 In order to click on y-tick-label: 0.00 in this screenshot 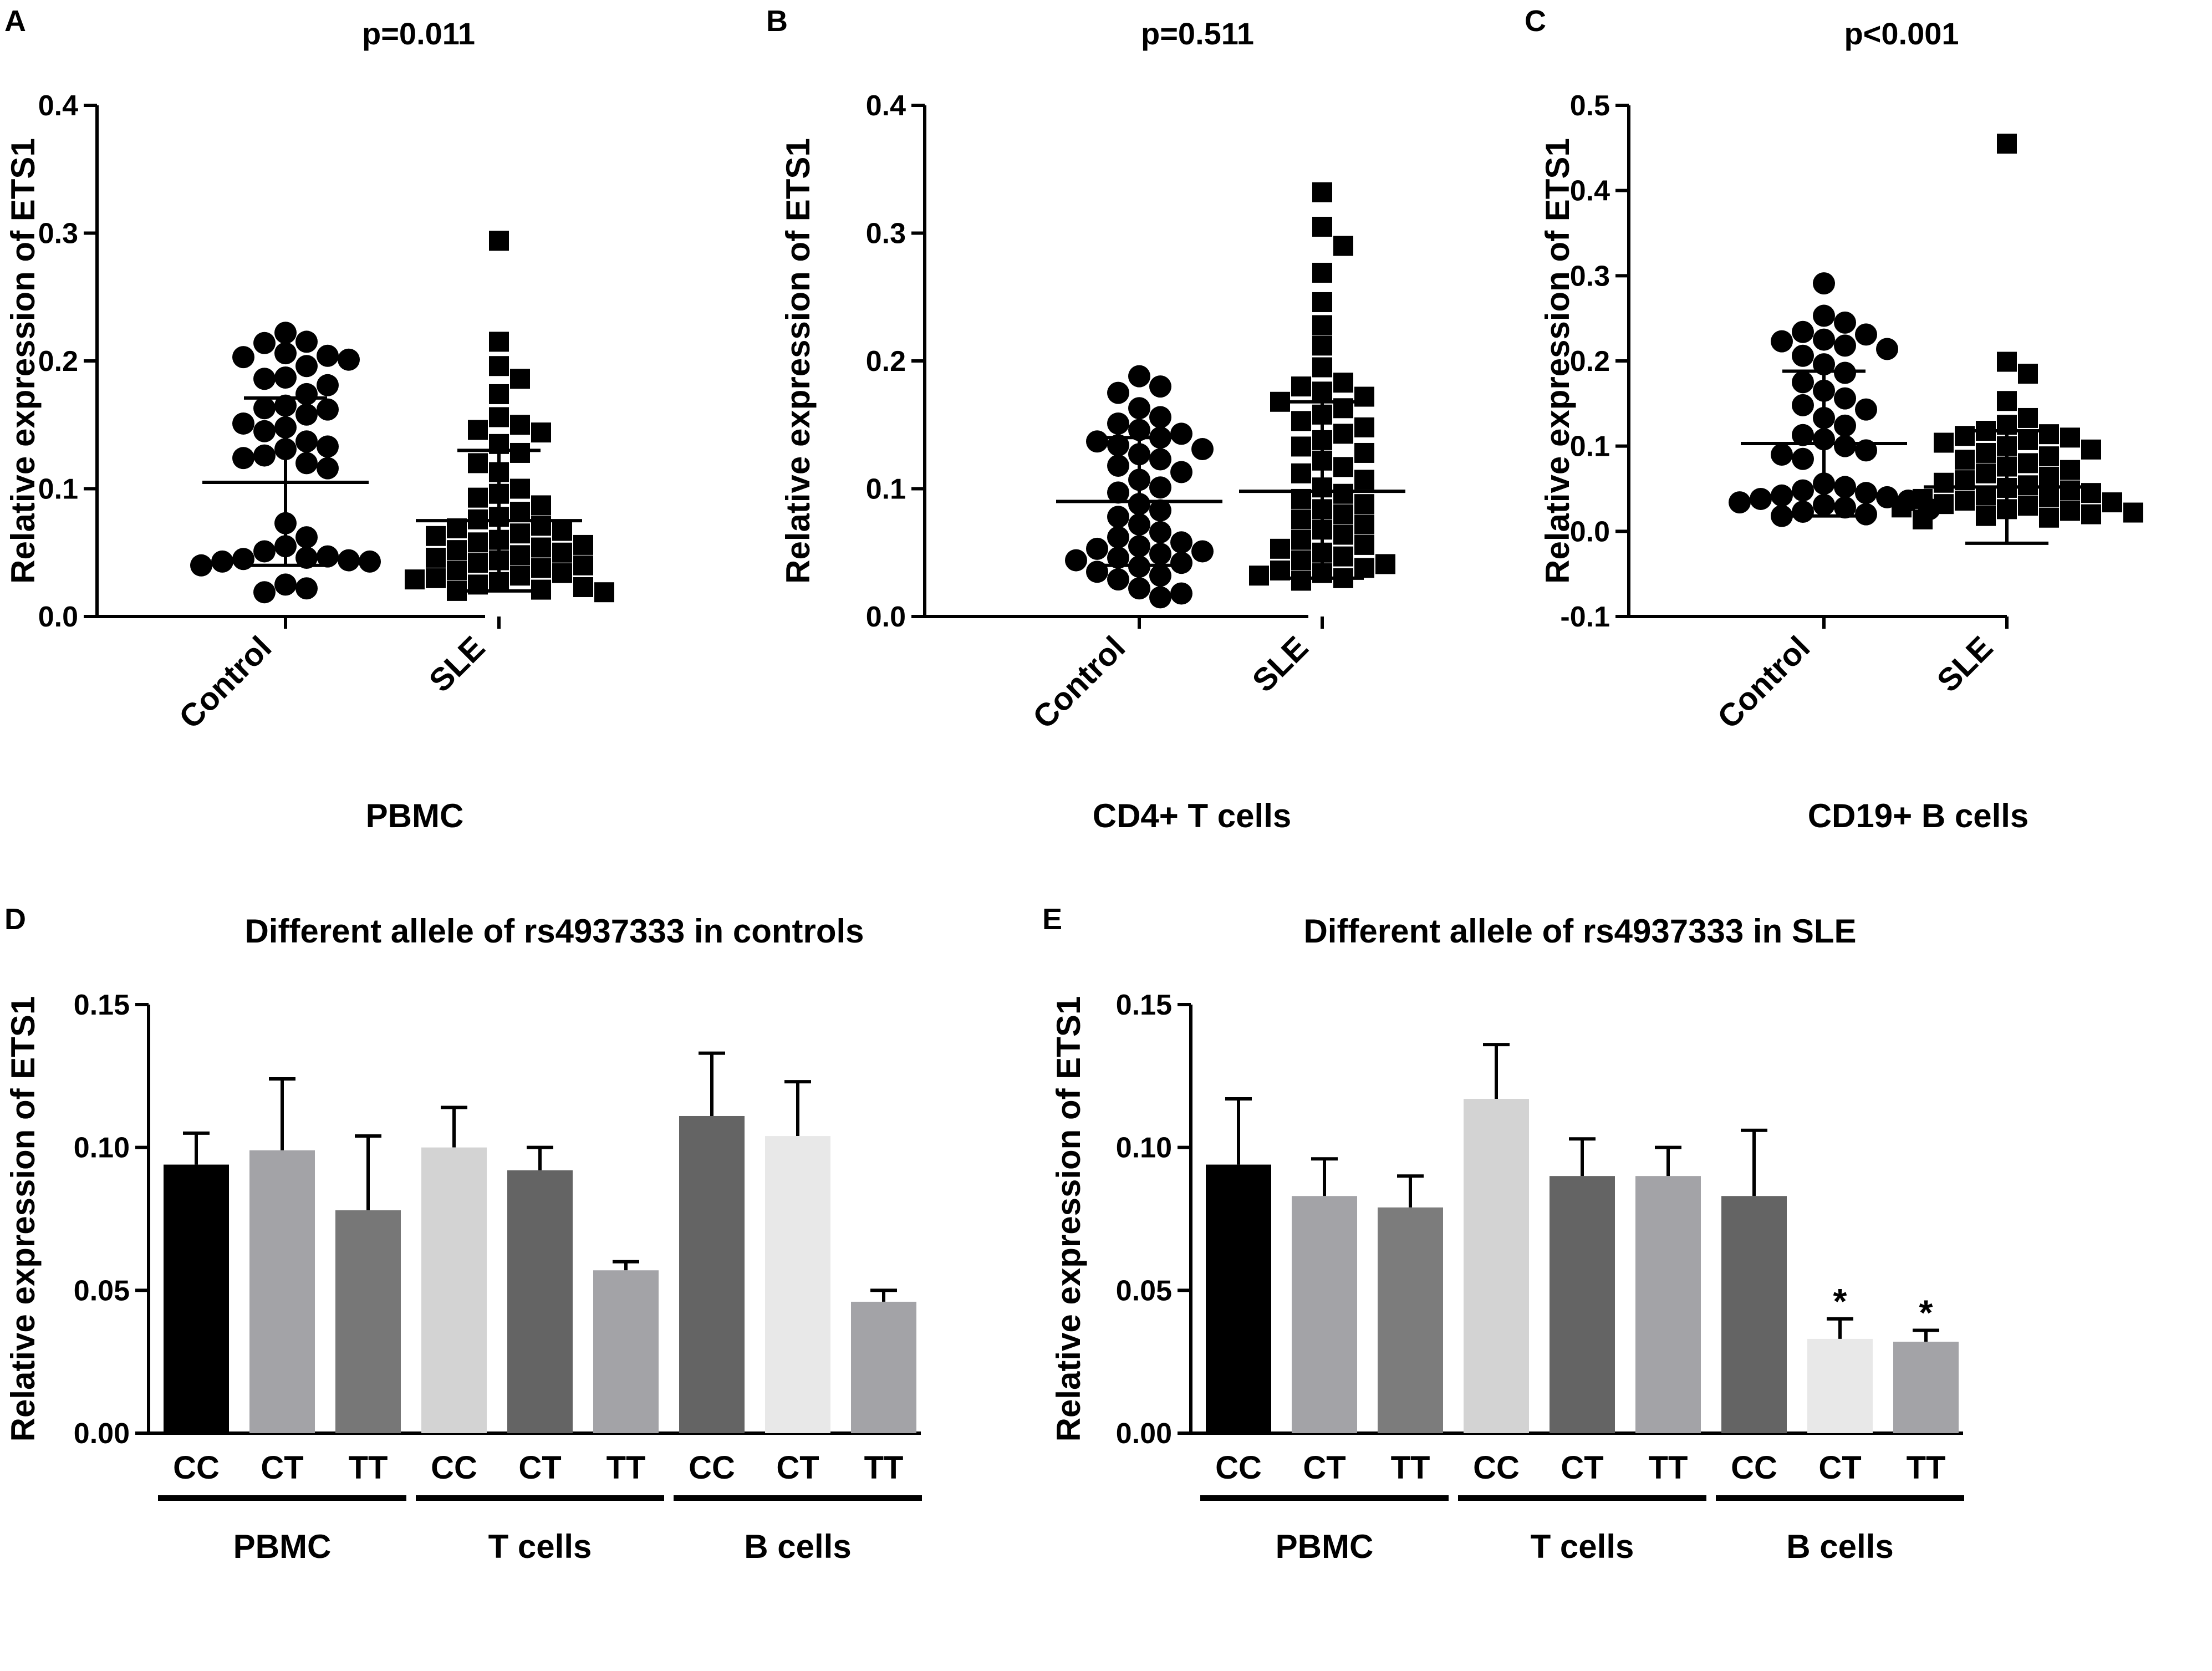, I will do `click(1144, 1434)`.